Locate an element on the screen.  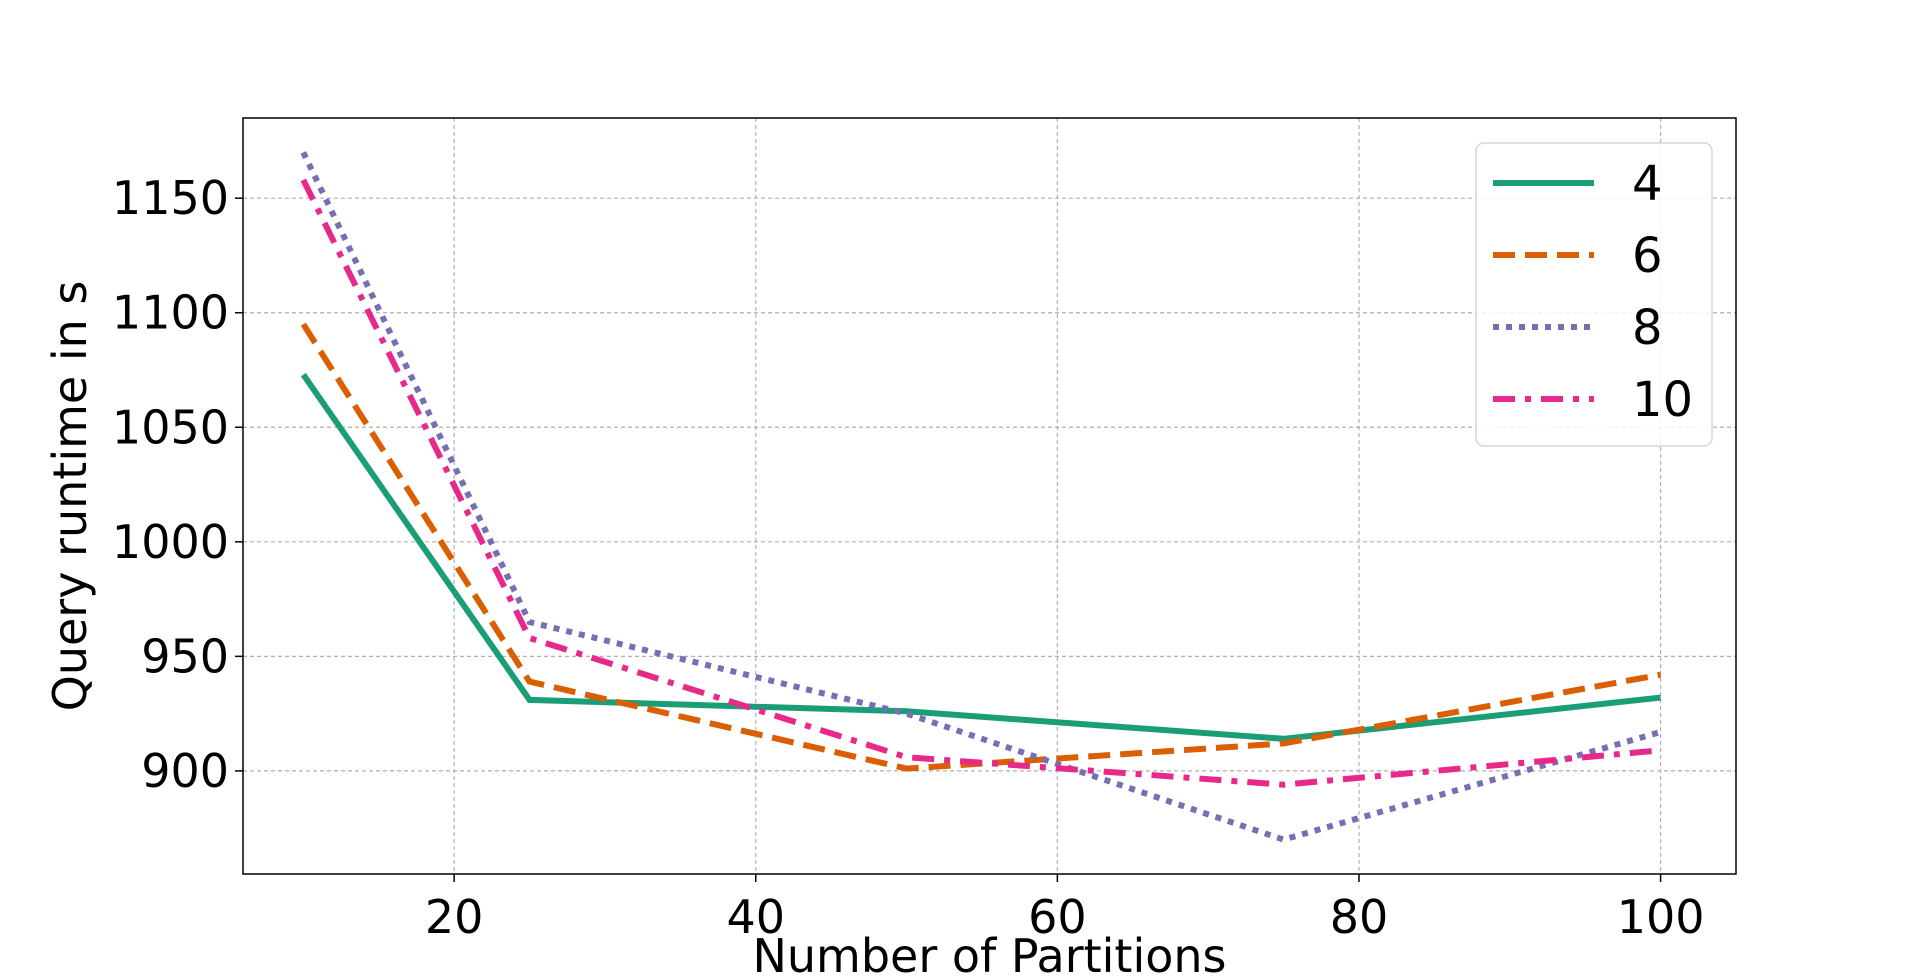
x-tick-label-2: 60 is located at coordinates (1057, 917).